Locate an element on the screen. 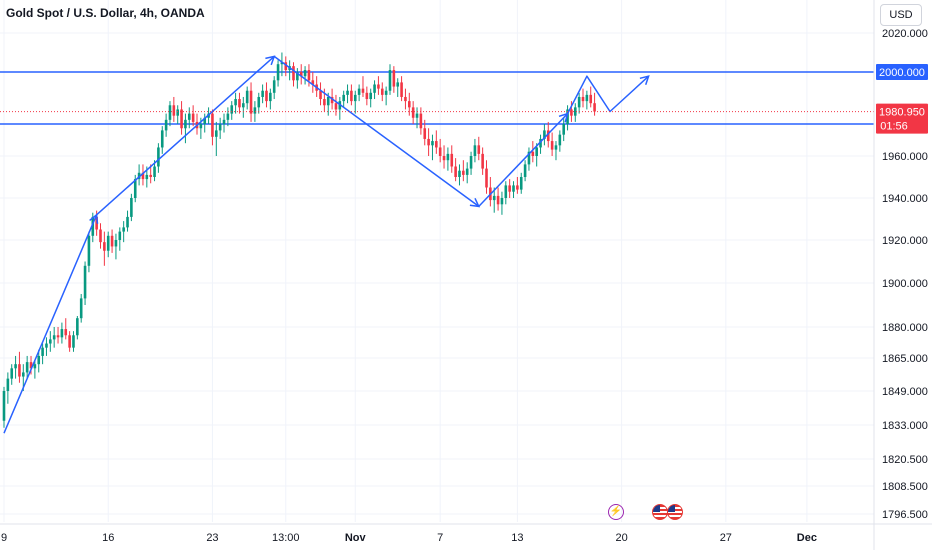 The width and height of the screenshot is (932, 550). lightning-icon: ⚡ is located at coordinates (616, 512).